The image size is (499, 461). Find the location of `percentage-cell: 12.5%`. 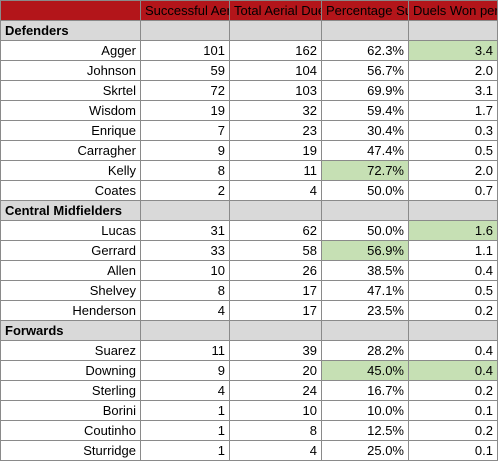

percentage-cell: 12.5% is located at coordinates (365, 430).